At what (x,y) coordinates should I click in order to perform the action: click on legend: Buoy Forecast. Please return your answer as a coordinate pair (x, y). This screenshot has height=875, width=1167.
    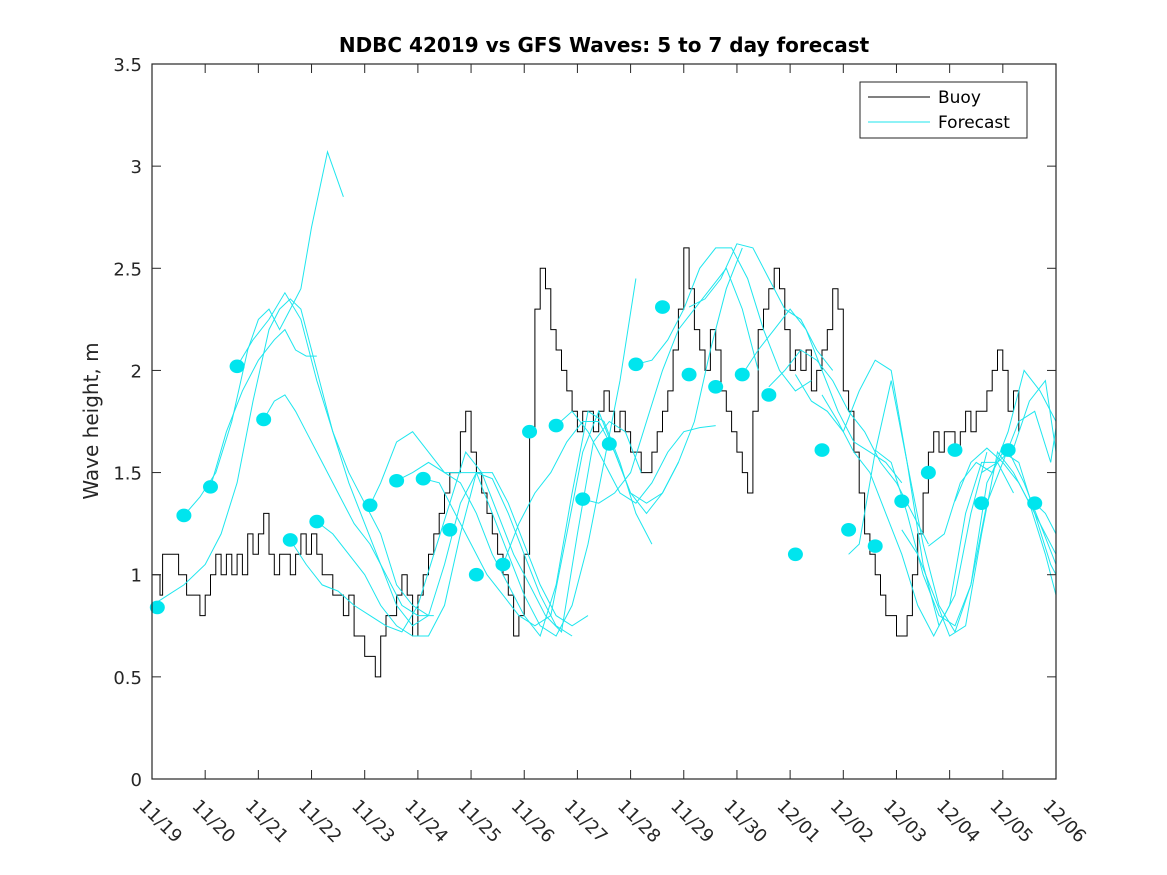
    Looking at the image, I should click on (943, 110).